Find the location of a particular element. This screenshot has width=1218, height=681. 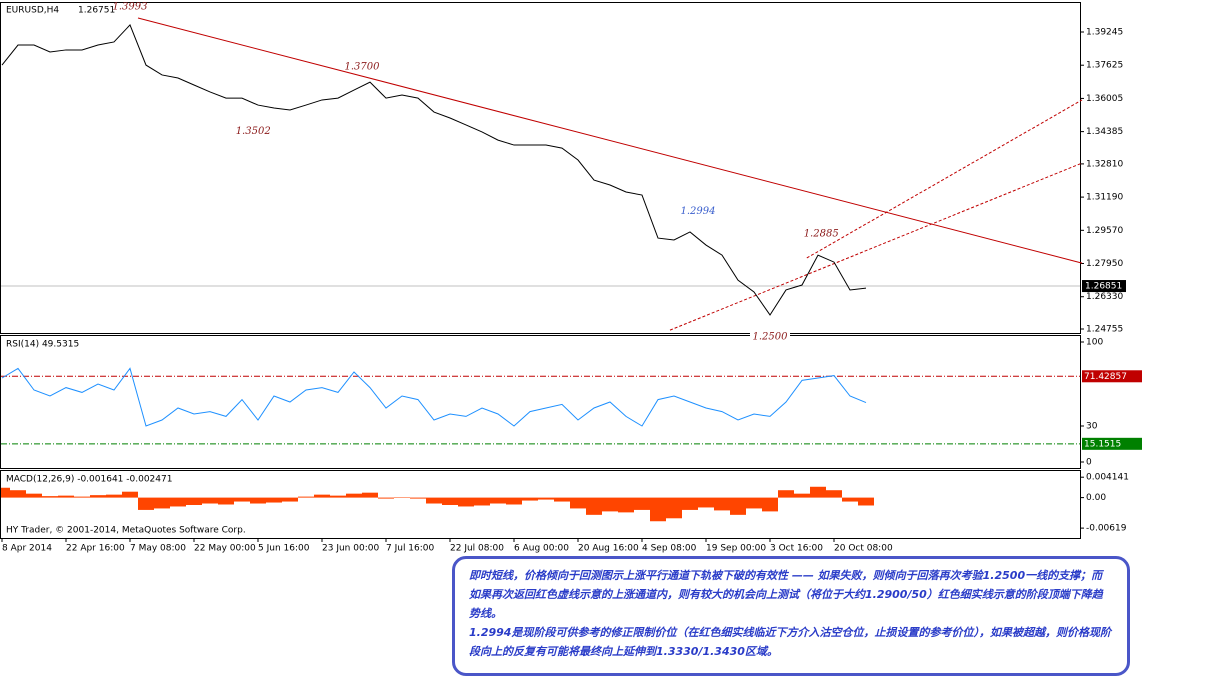

y-tick-label: 1.36005 is located at coordinates (1104, 99).